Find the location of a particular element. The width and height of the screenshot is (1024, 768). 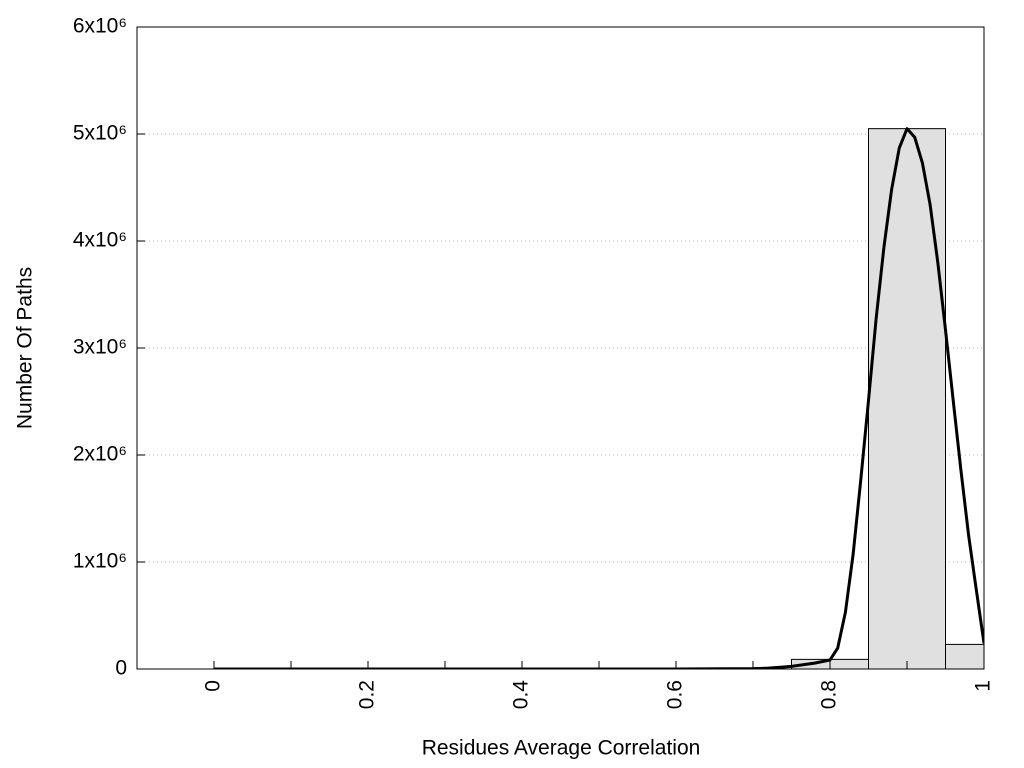

x-tick-label: 0 is located at coordinates (213, 686).